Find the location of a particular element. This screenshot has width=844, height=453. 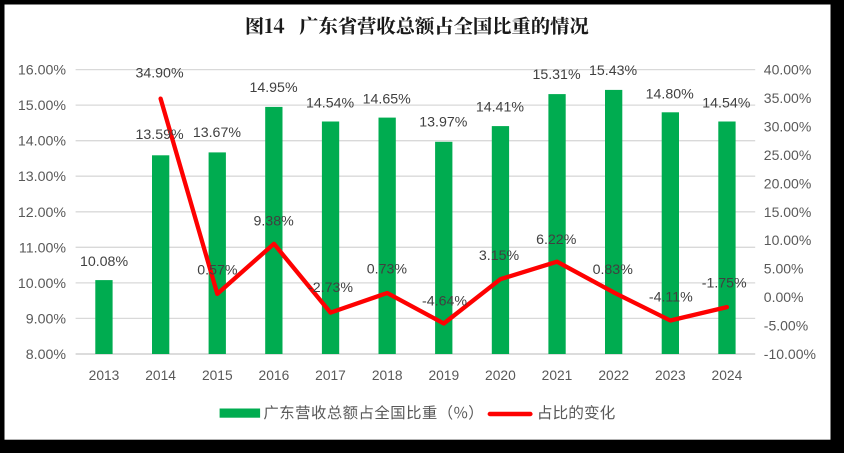

svg-text: 14.00% is located at coordinates (42, 142).